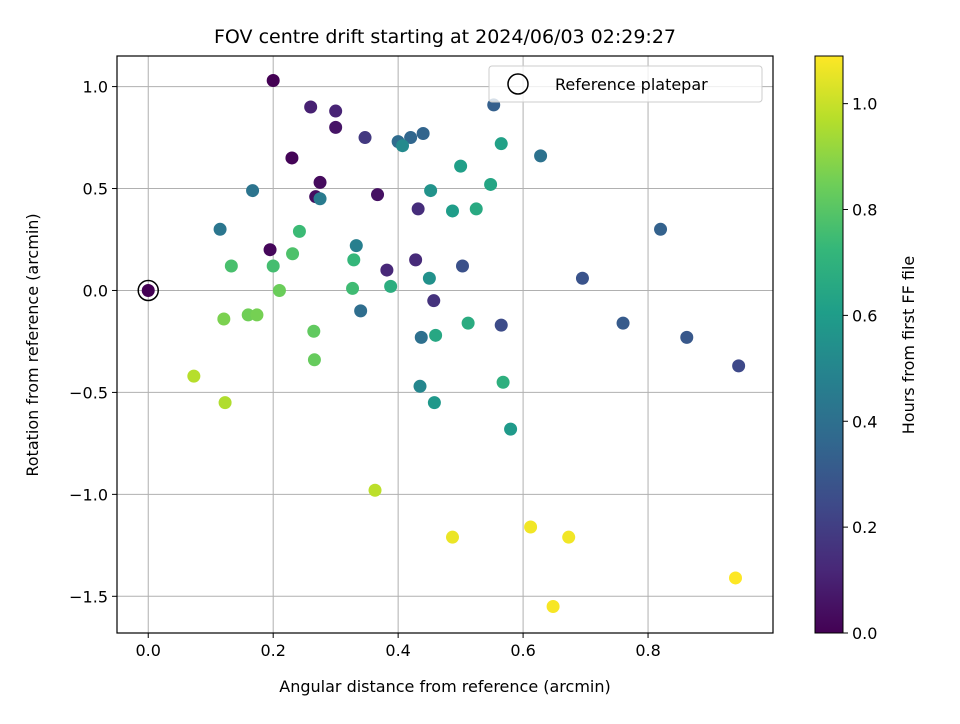 This screenshot has height=724, width=960. What do you see at coordinates (95, 290) in the screenshot?
I see `y-tick-label: 0.0` at bounding box center [95, 290].